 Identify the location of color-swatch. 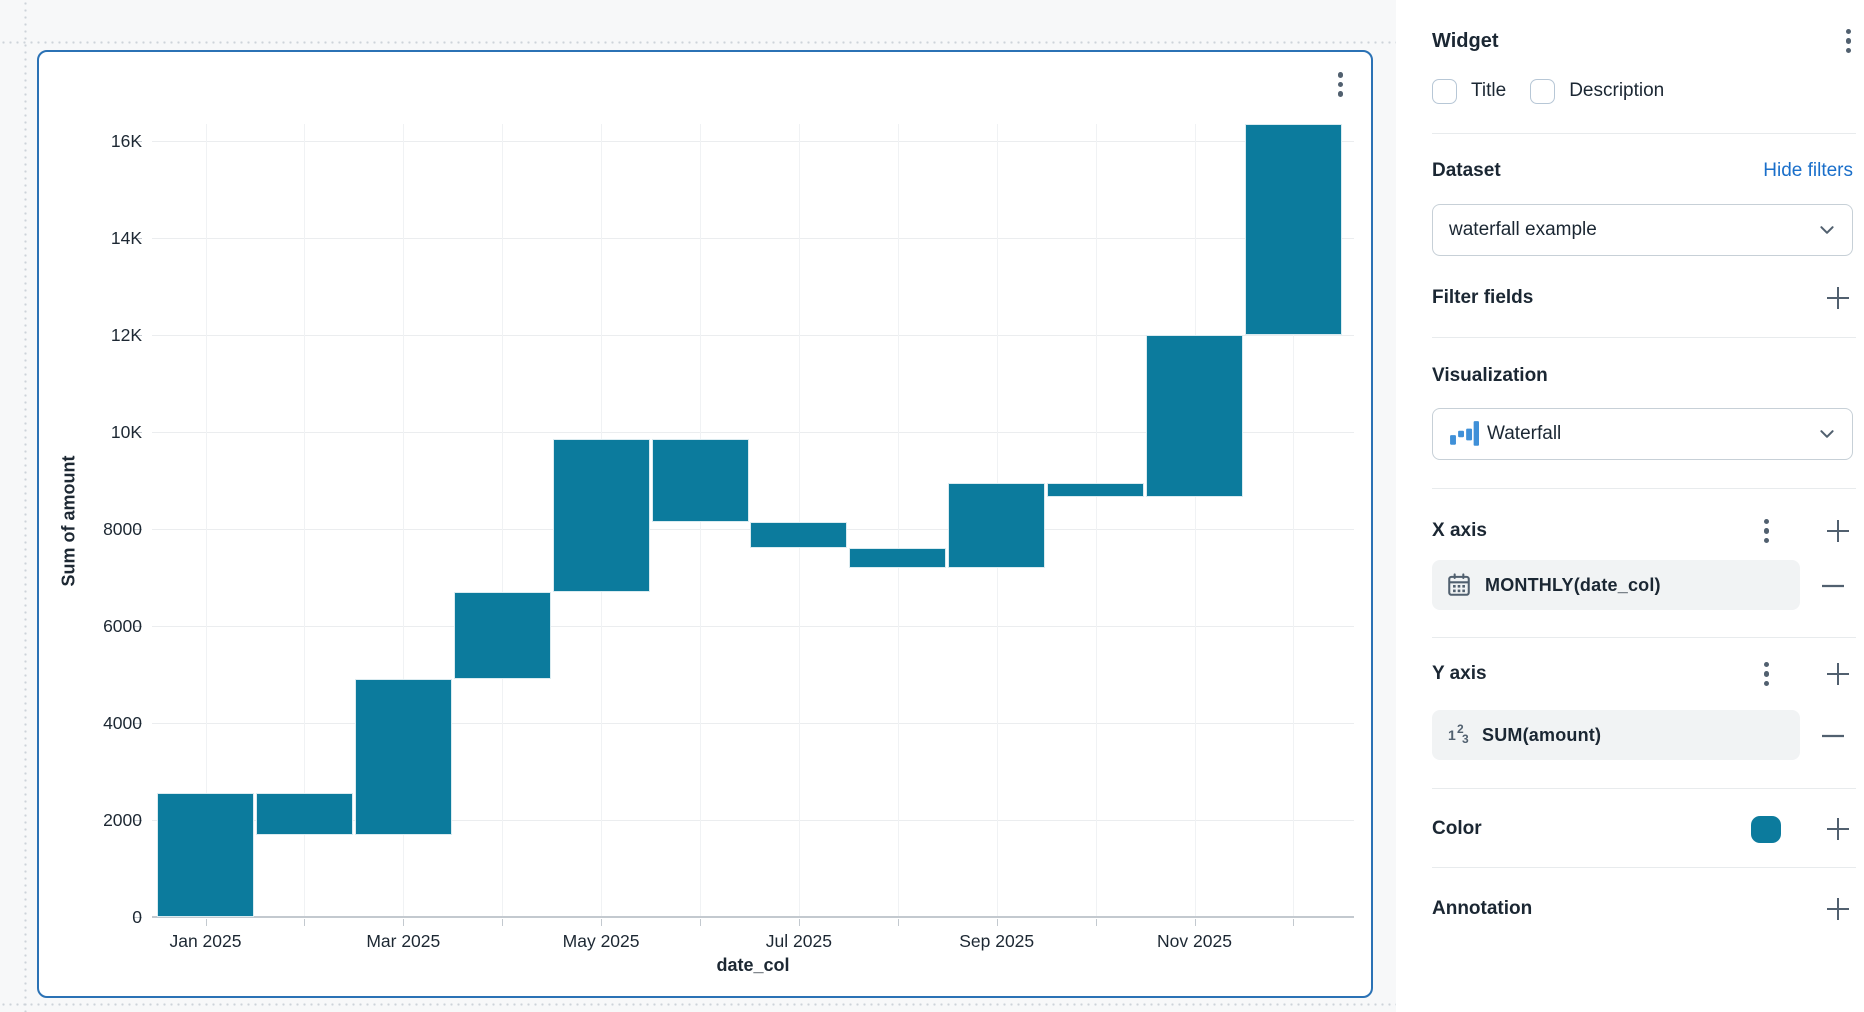
(1766, 829).